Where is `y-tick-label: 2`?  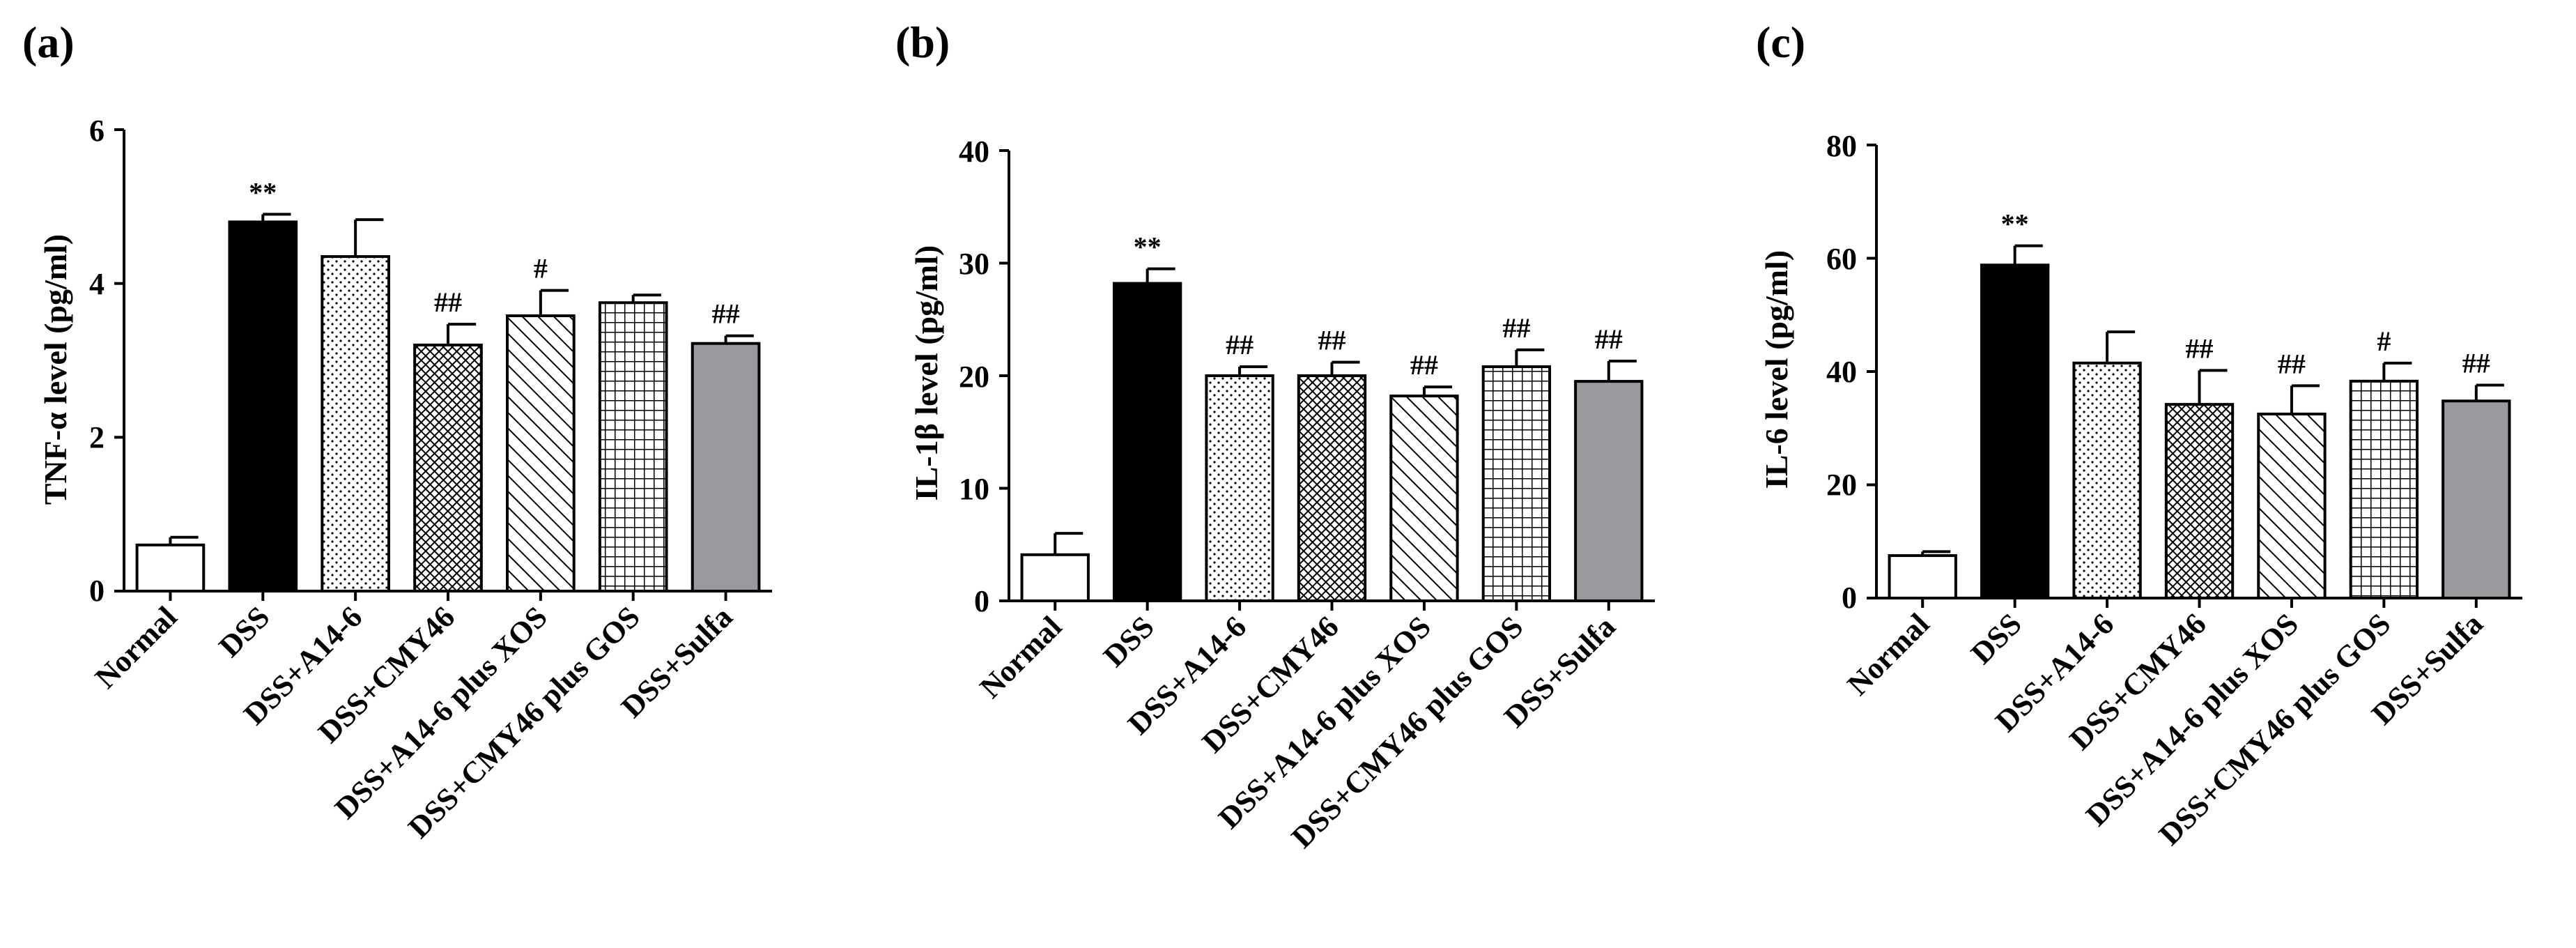 y-tick-label: 2 is located at coordinates (97, 437).